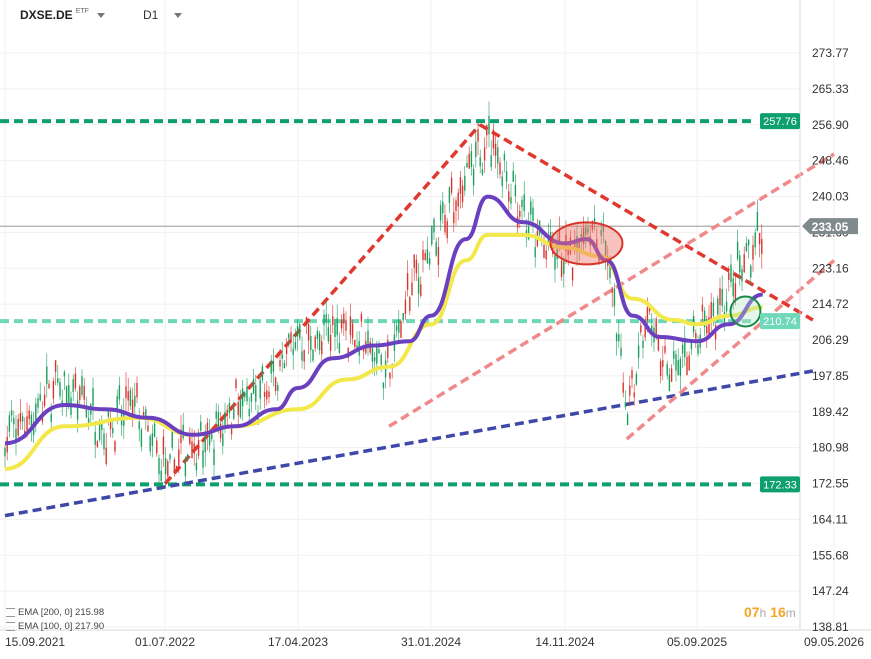 The width and height of the screenshot is (871, 659). Describe the element at coordinates (778, 612) in the screenshot. I see `countdown-minutes: 16` at that location.